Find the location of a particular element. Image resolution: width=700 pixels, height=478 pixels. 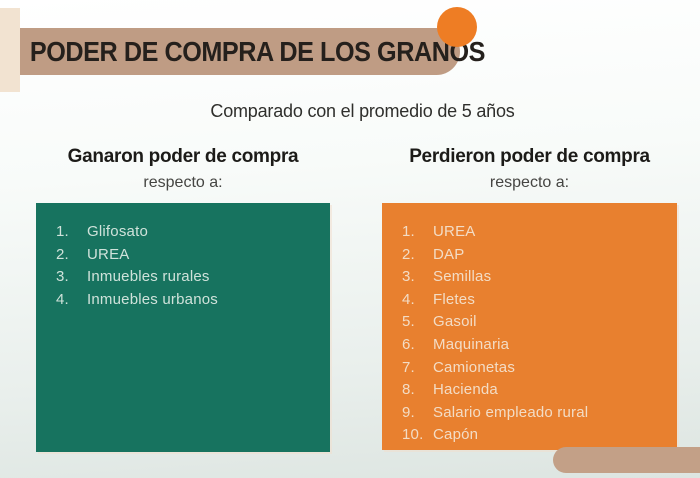

title-banner: PODER DE COMPRA DE LOS GRANOS is located at coordinates (252, 51).